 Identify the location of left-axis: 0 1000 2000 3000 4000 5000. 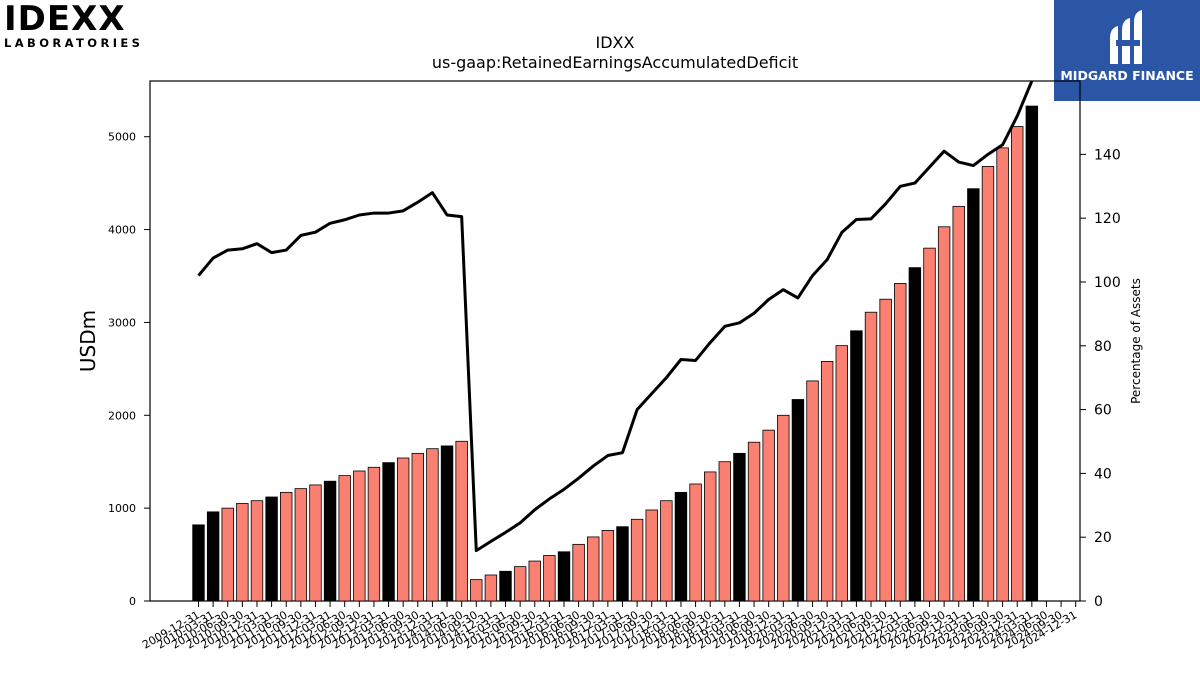
(129, 369).